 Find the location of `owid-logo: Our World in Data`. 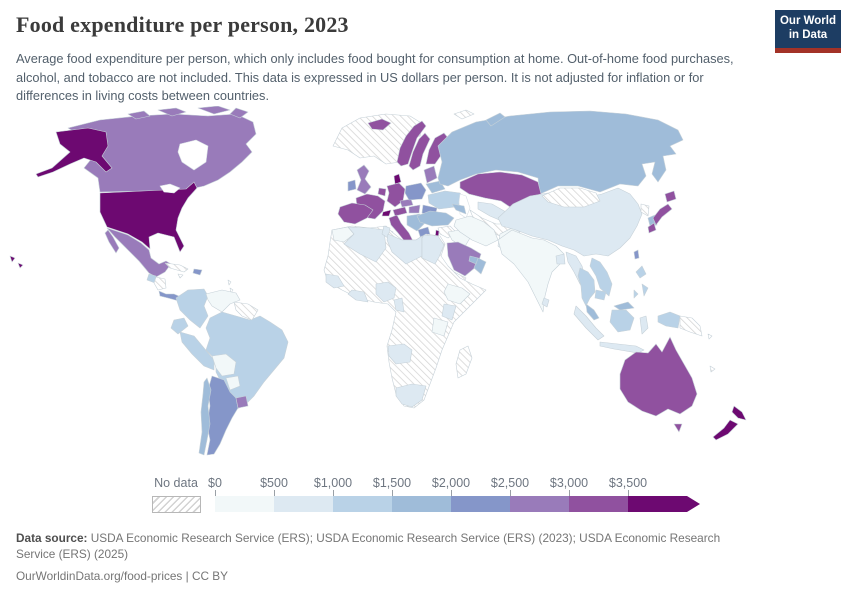

owid-logo: Our World in Data is located at coordinates (808, 31).